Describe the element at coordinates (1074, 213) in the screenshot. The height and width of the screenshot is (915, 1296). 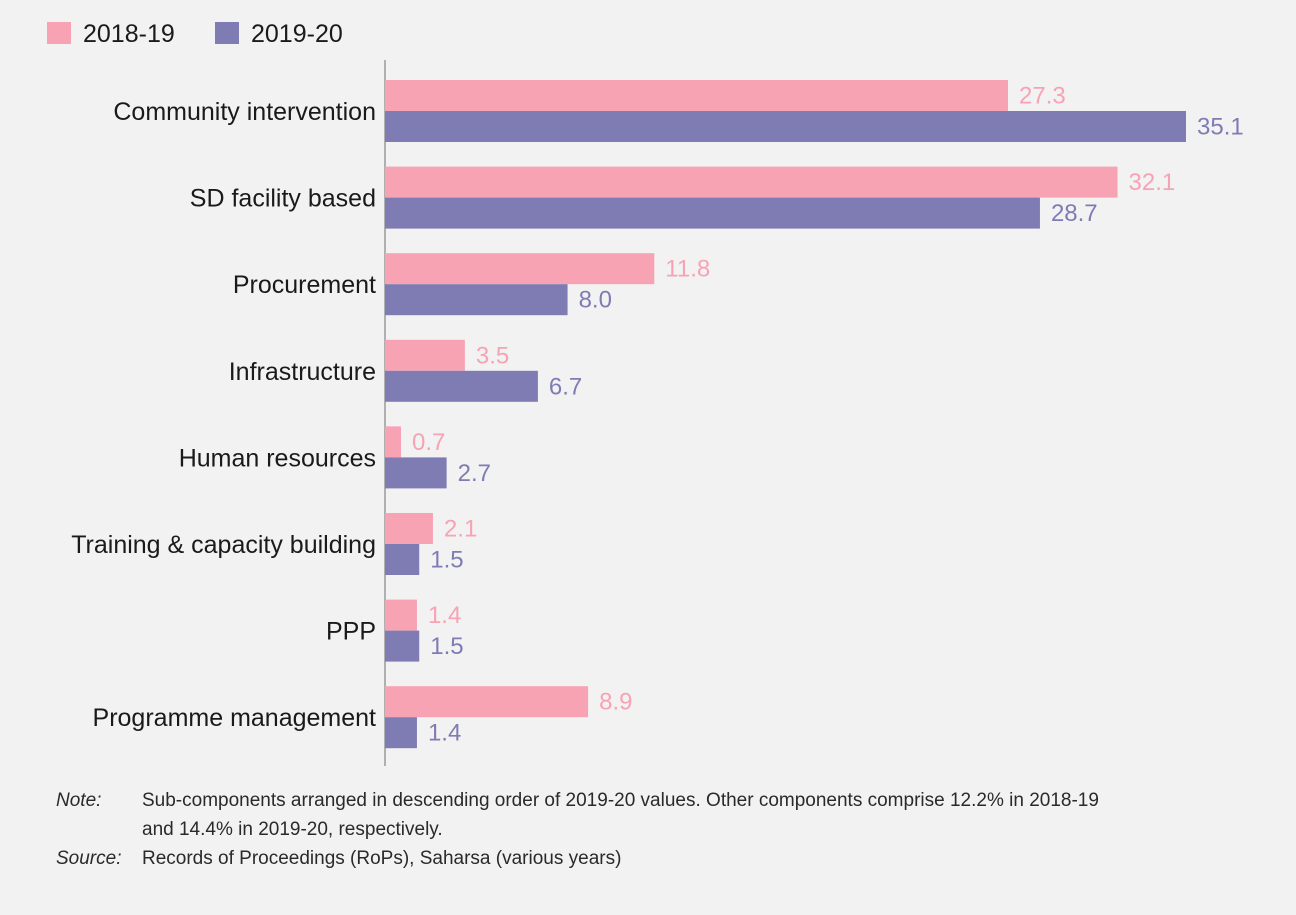
I see `value-label: 28.7` at that location.